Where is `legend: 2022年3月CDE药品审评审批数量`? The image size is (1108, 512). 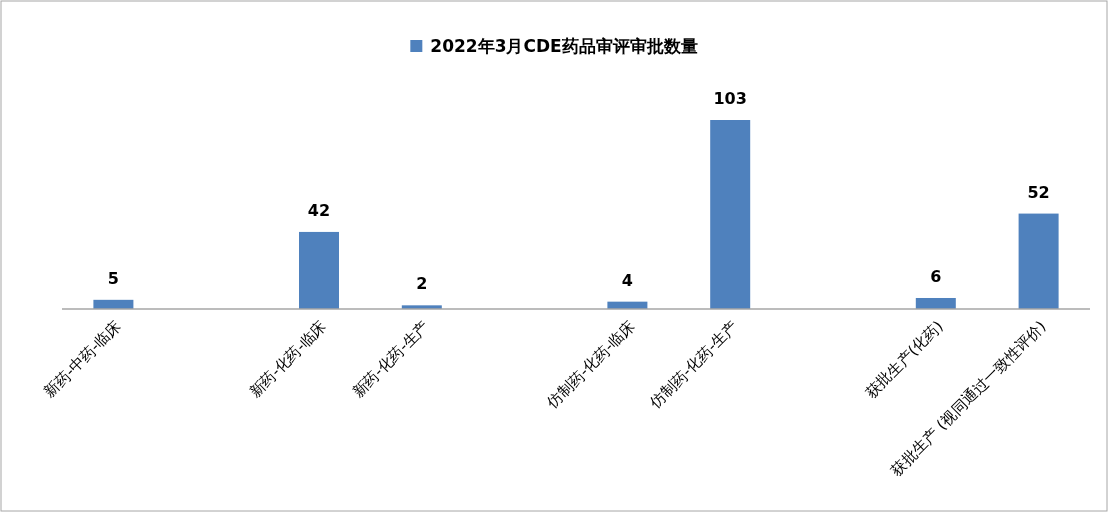
legend: 2022年3月CDE药品审评审批数量 is located at coordinates (554, 46).